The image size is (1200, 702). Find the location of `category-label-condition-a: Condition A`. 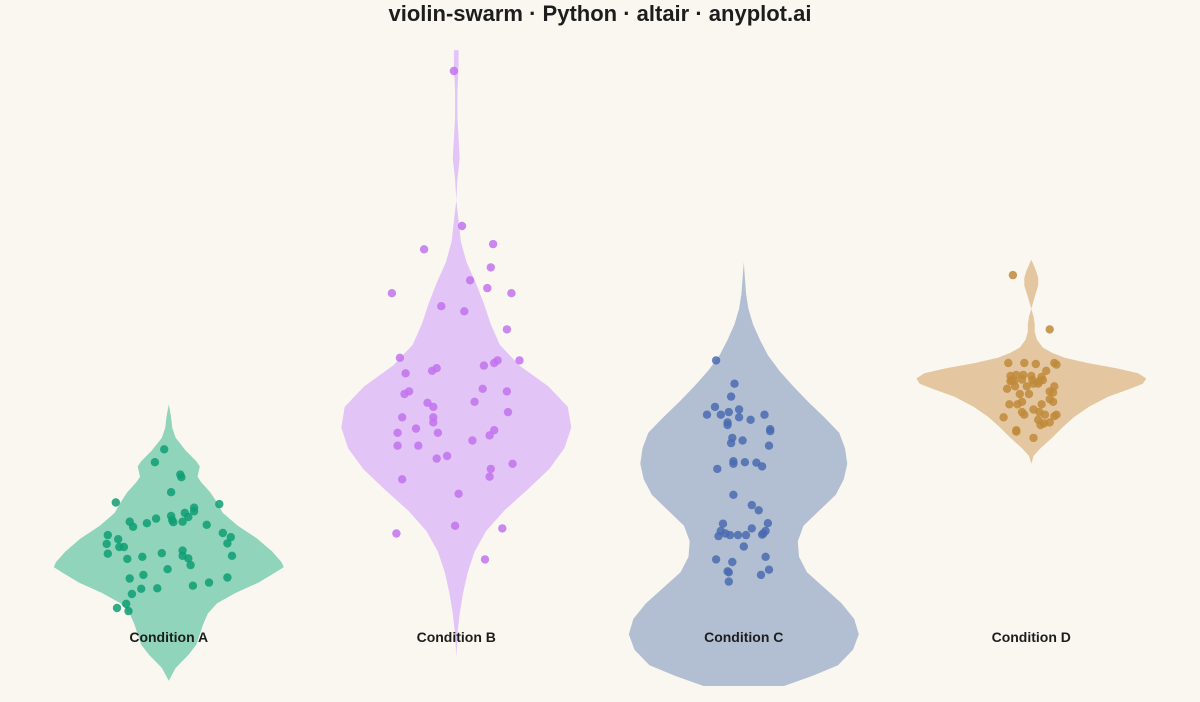

category-label-condition-a: Condition A is located at coordinates (168, 637).